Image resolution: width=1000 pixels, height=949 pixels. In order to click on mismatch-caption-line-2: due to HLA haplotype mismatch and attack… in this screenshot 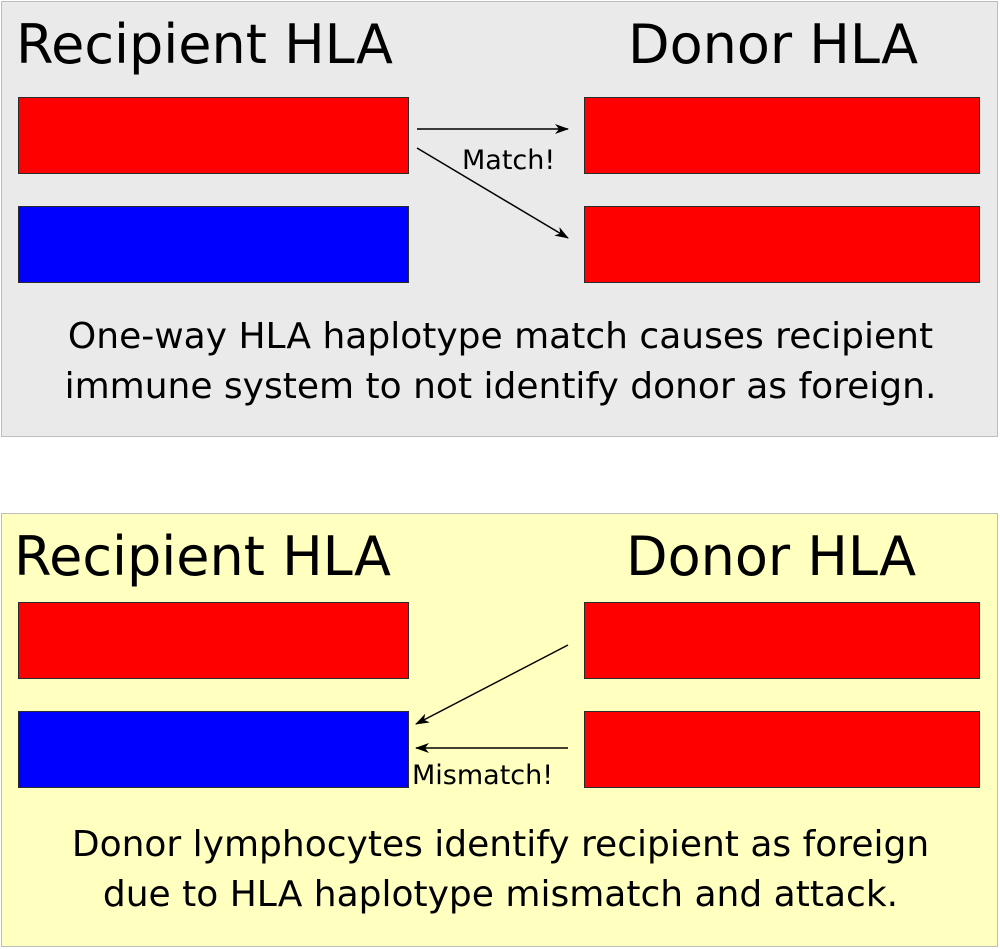, I will do `click(500, 894)`.